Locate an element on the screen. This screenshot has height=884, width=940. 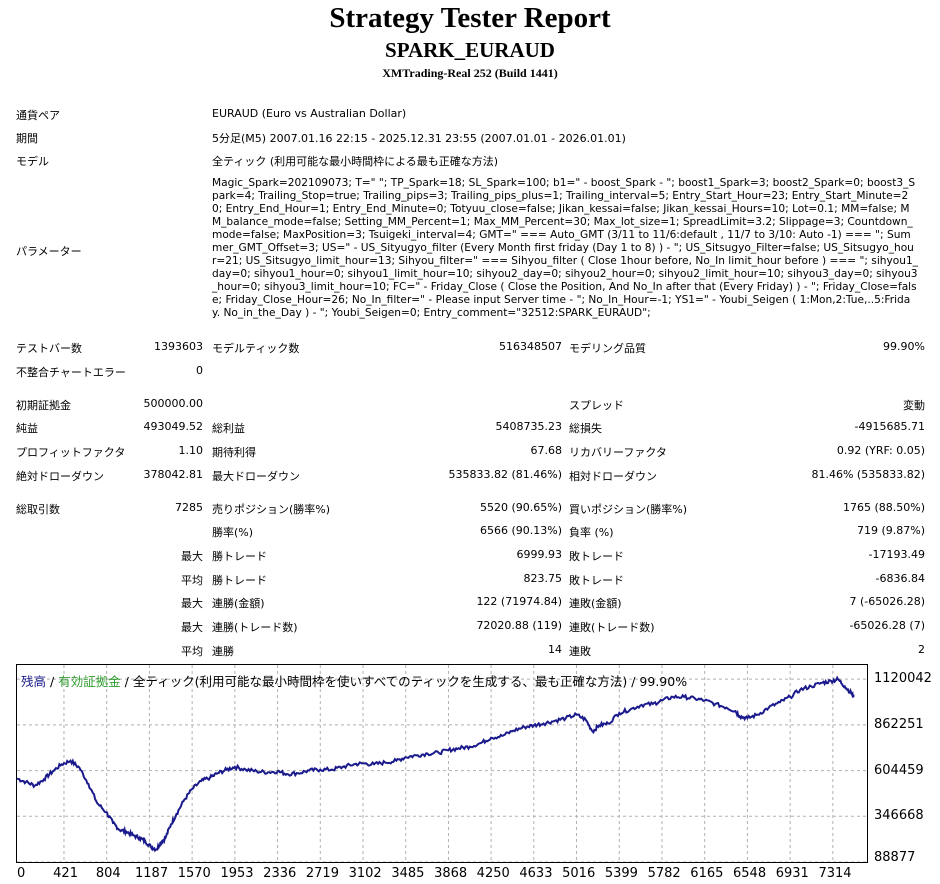
max-cons-wins-label: 連勝(金額) is located at coordinates (238, 603).